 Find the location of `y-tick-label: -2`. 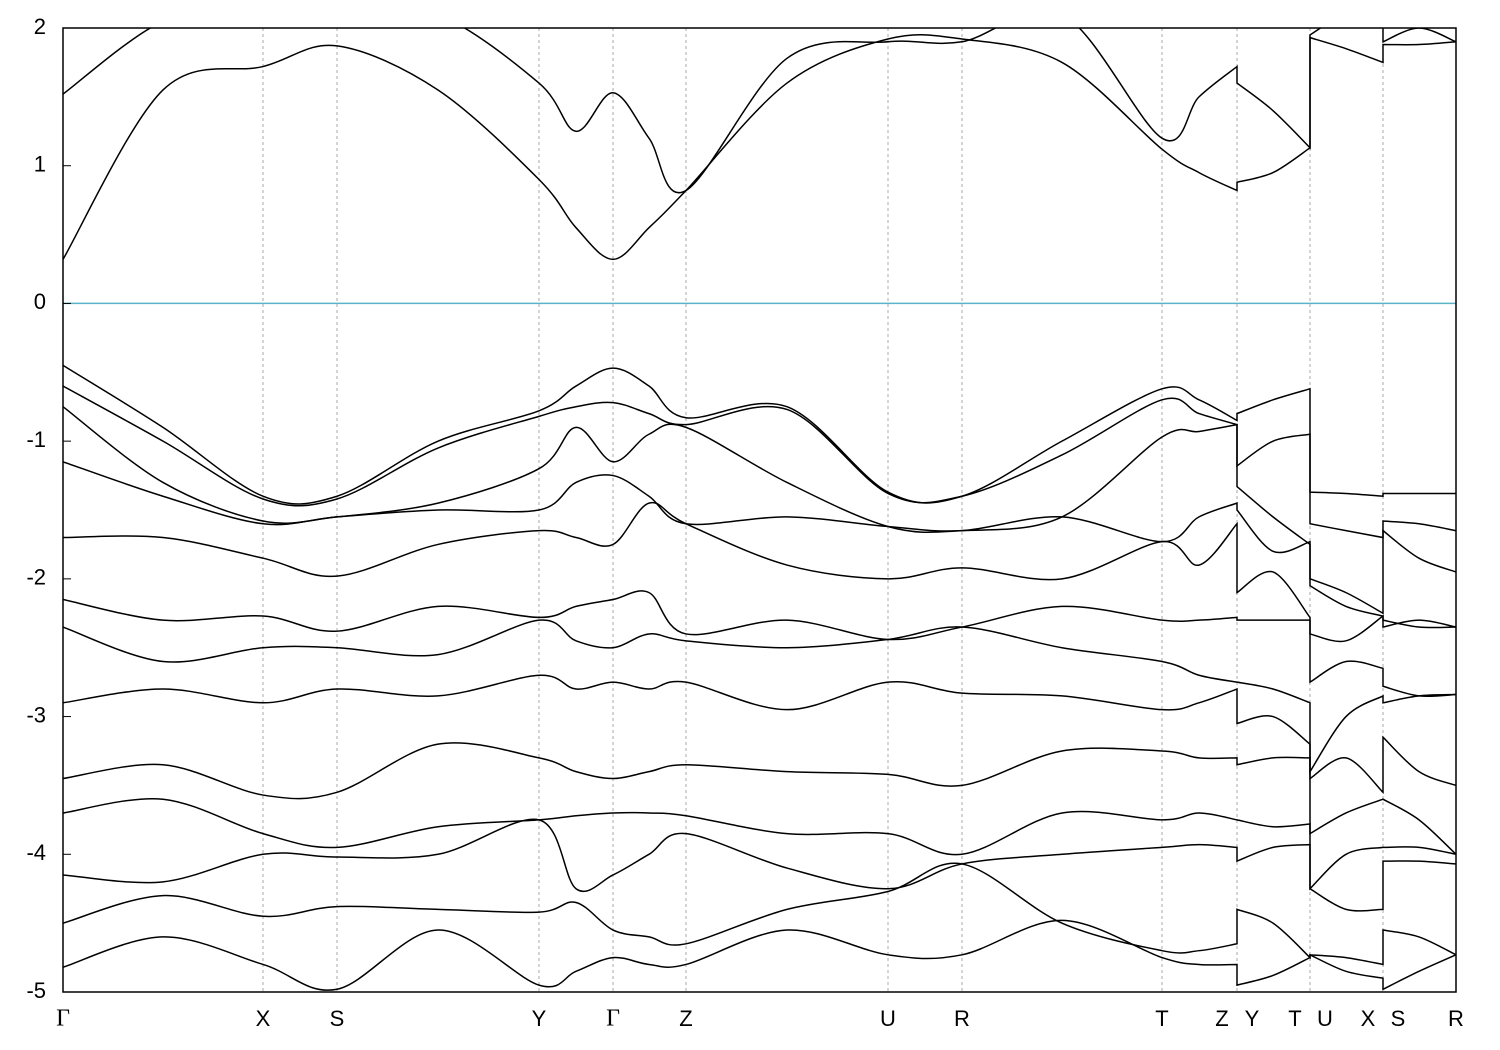

y-tick-label: -2 is located at coordinates (36, 577).